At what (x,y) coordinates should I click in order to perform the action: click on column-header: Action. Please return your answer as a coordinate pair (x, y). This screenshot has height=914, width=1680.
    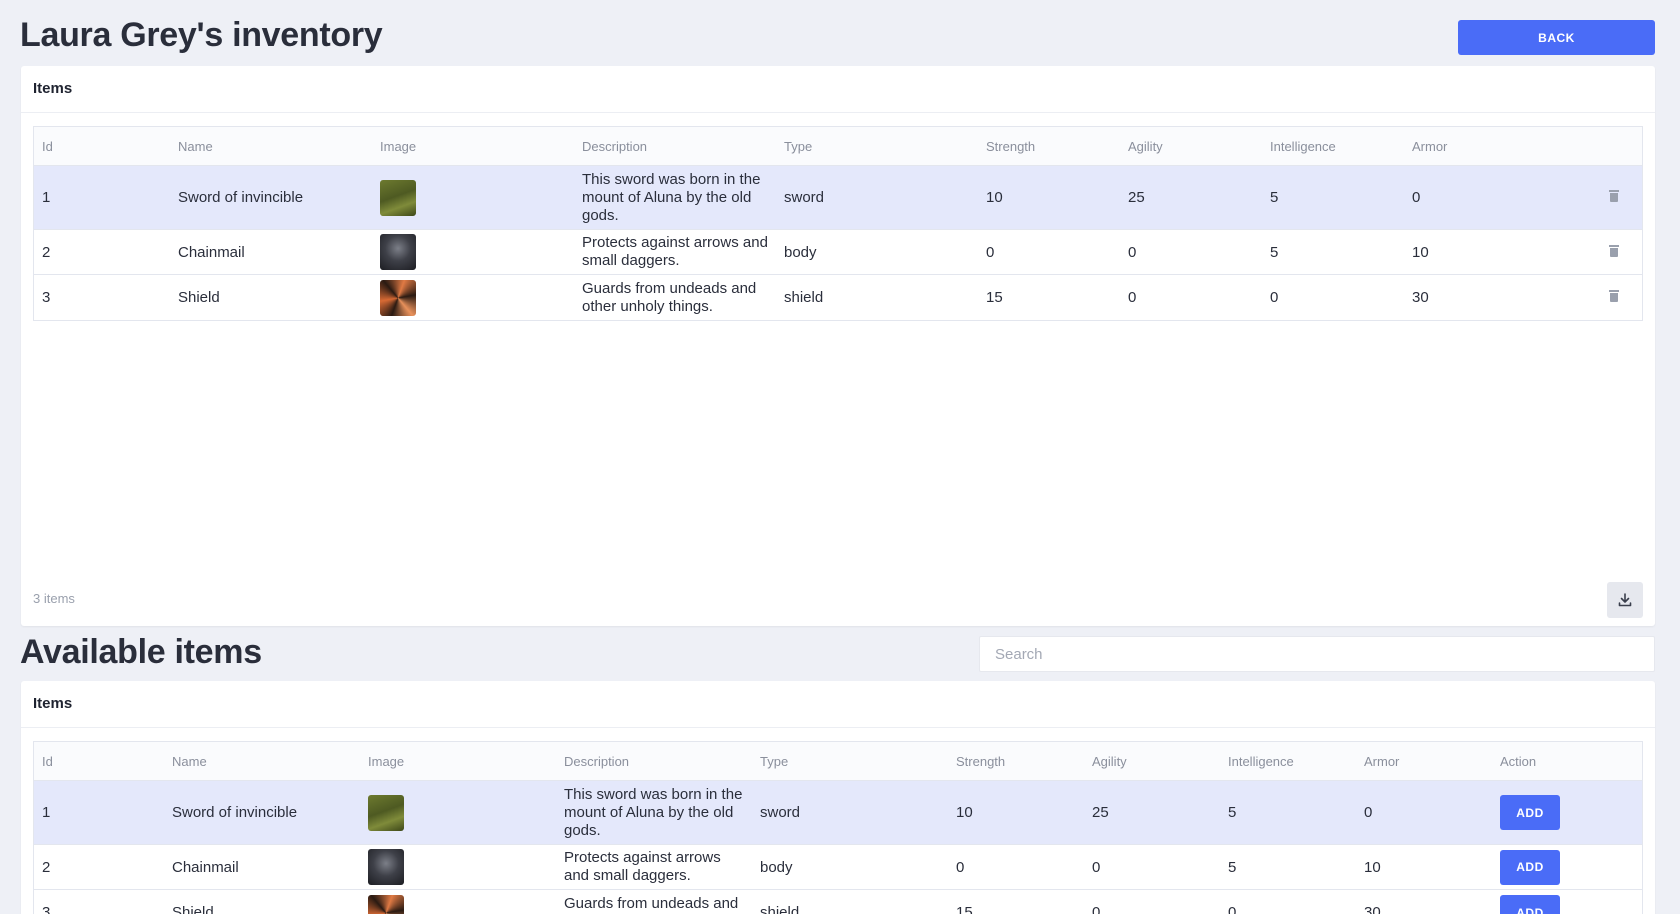
    Looking at the image, I should click on (1518, 761).